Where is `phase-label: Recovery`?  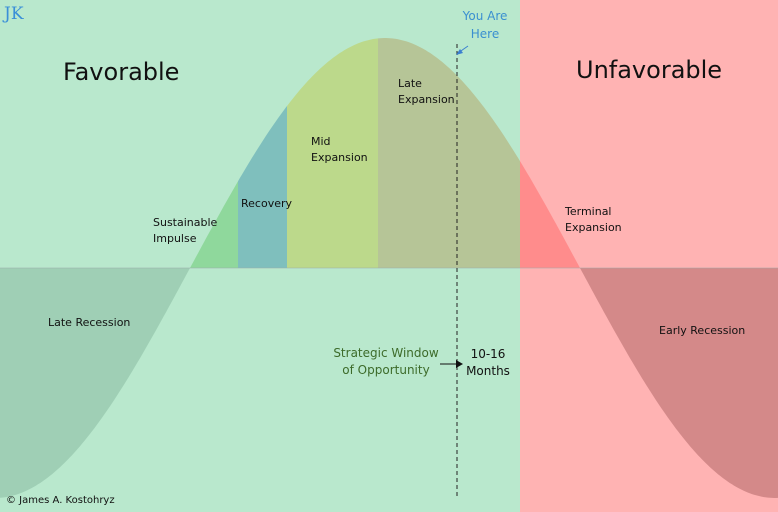 phase-label: Recovery is located at coordinates (266, 203).